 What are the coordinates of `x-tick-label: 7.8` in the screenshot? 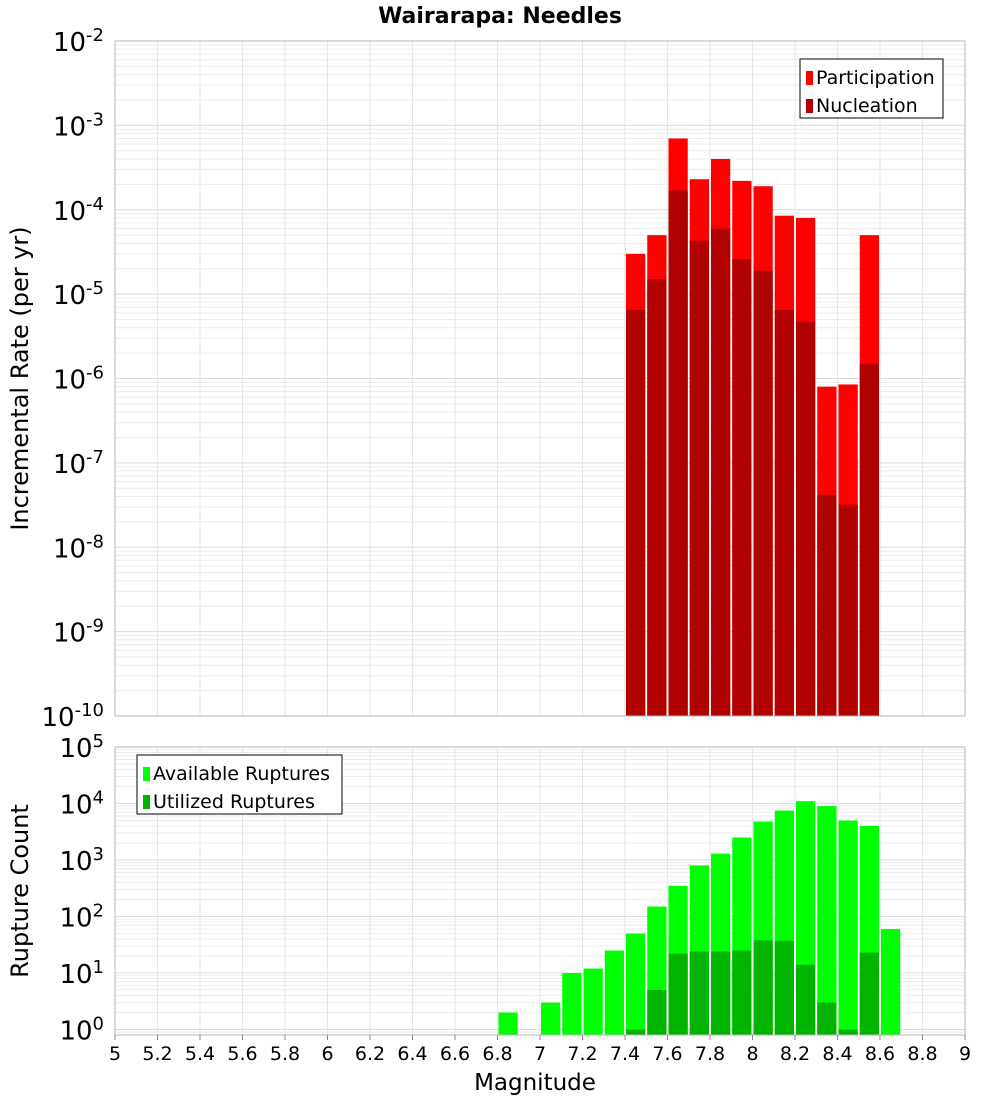 It's located at (710, 1054).